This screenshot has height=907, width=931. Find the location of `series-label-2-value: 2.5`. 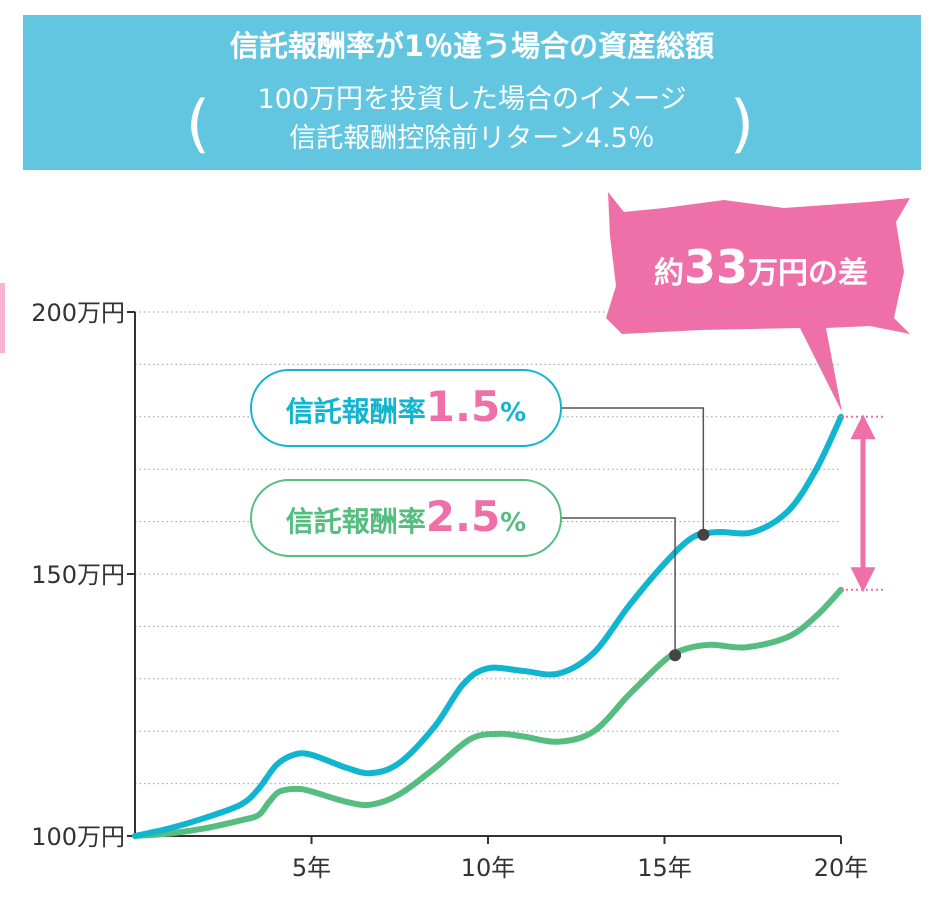

series-label-2-value: 2.5 is located at coordinates (463, 516).